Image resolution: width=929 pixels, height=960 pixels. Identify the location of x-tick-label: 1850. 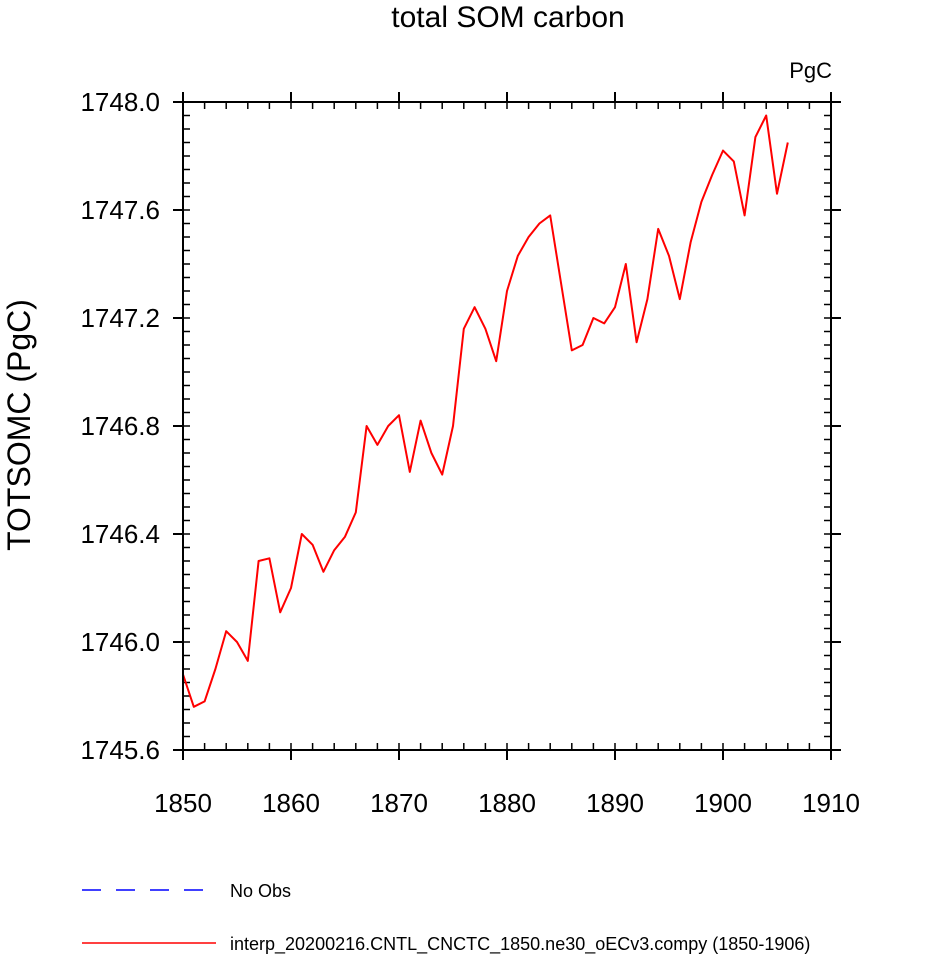
(183, 803).